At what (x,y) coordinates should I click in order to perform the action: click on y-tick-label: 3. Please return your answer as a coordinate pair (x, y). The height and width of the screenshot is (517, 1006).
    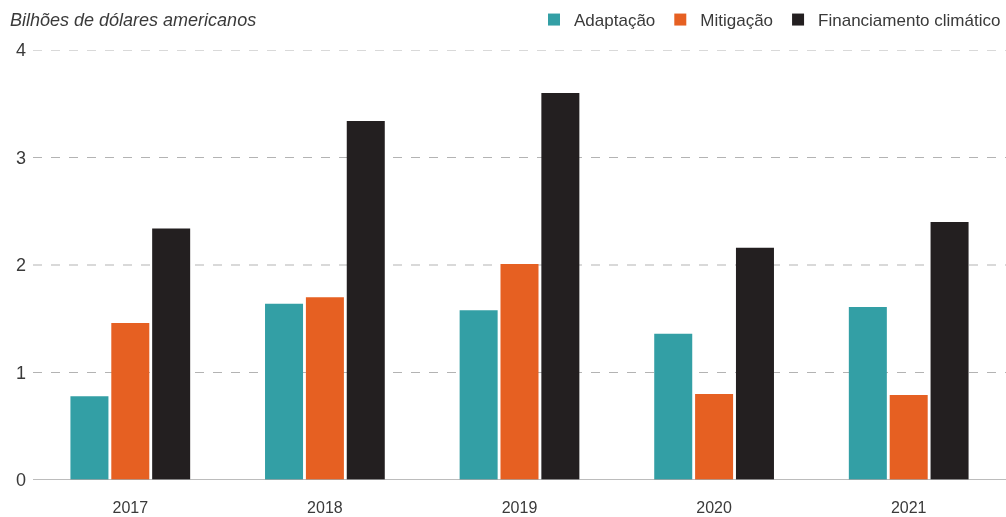
    Looking at the image, I should click on (20, 157).